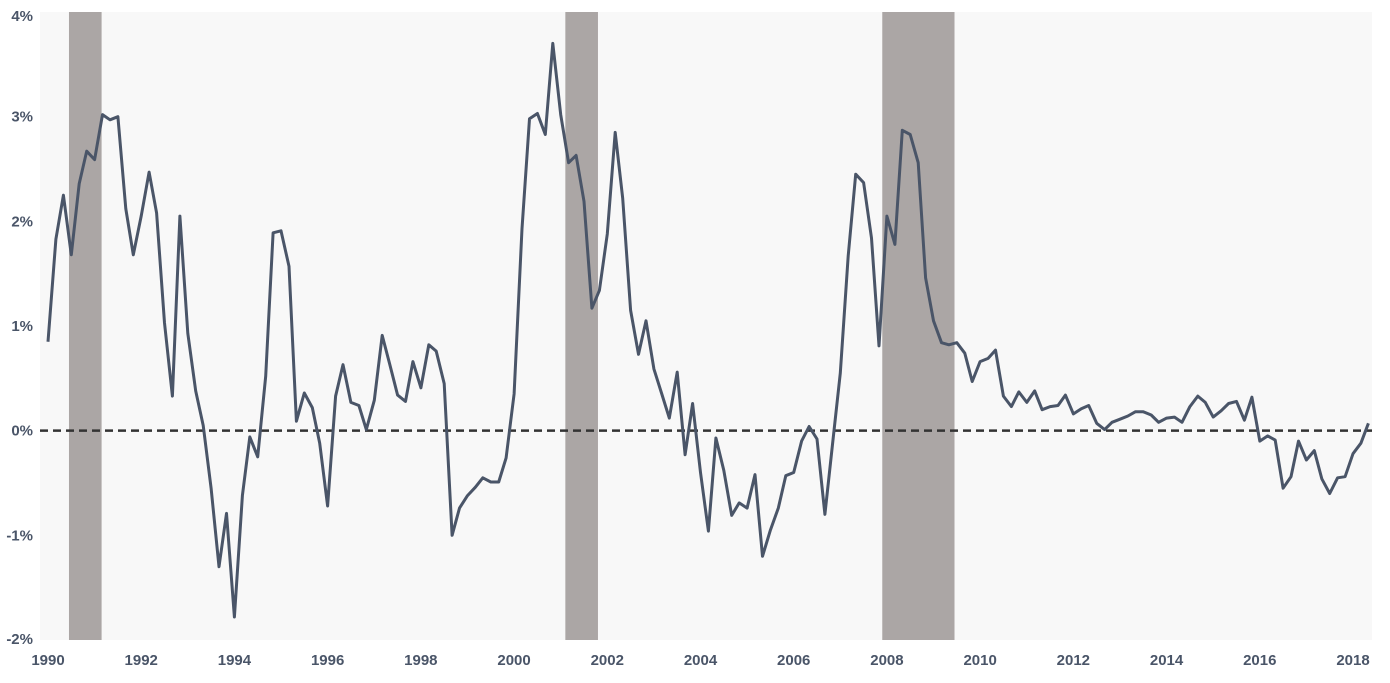  I want to click on y-tick-label: 0%, so click(22, 431).